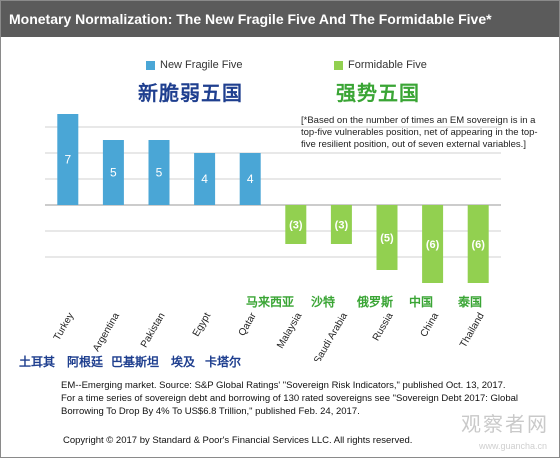  I want to click on category-label: Argentina, so click(106, 332).